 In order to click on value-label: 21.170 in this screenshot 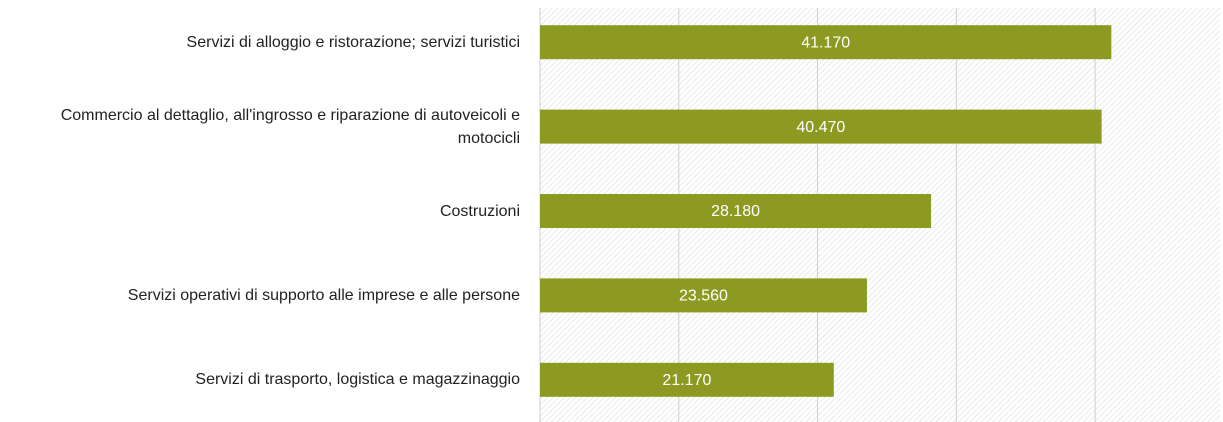, I will do `click(686, 380)`.